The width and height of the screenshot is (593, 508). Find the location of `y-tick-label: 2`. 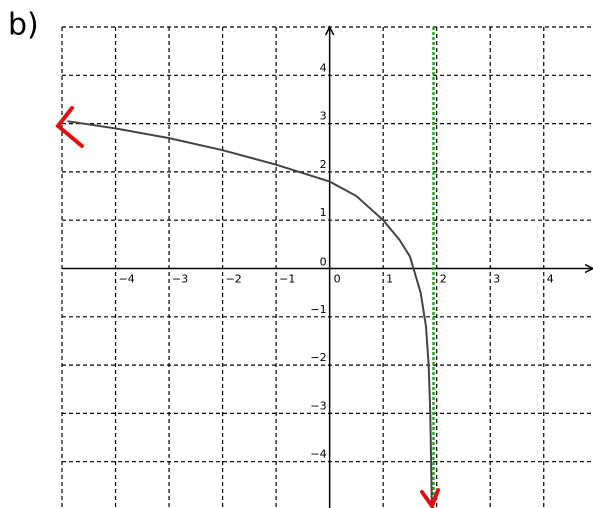

y-tick-label: 2 is located at coordinates (323, 164).